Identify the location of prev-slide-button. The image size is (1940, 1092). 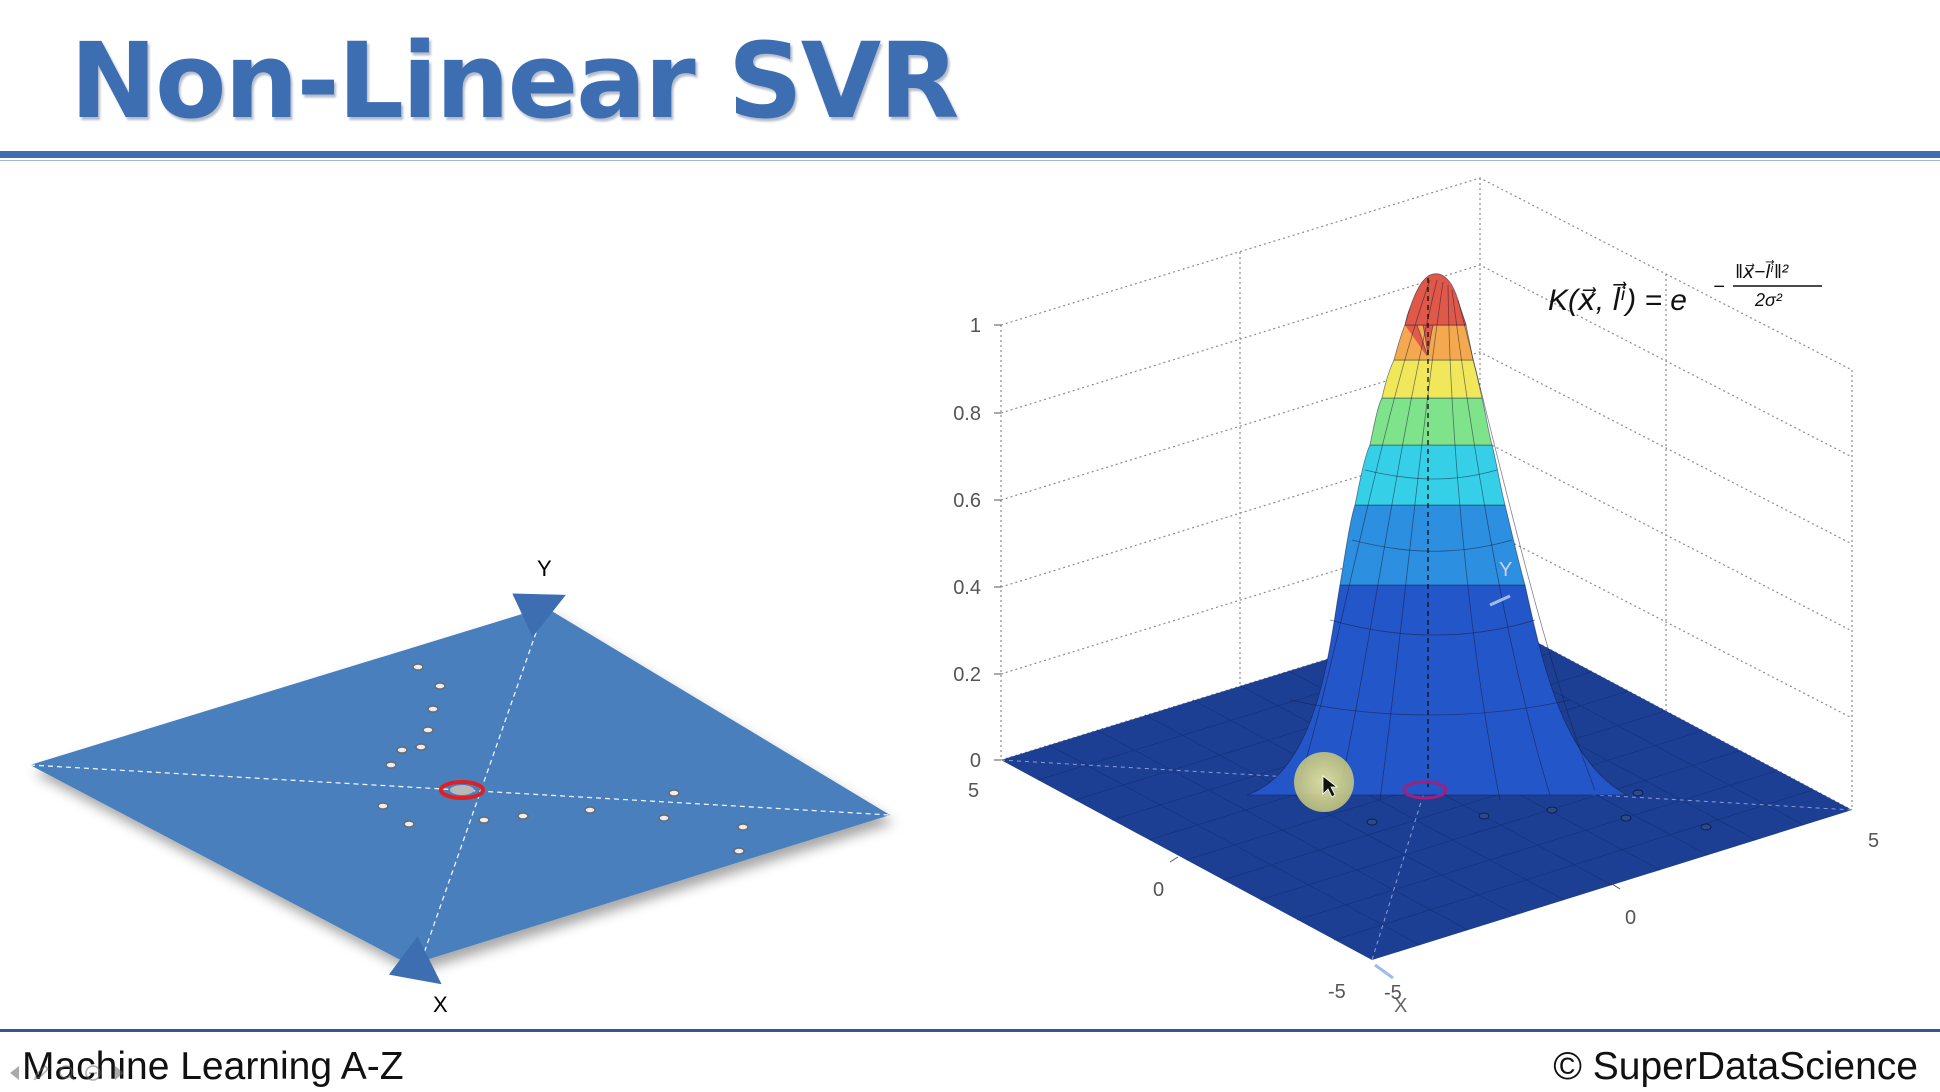
(15, 1073).